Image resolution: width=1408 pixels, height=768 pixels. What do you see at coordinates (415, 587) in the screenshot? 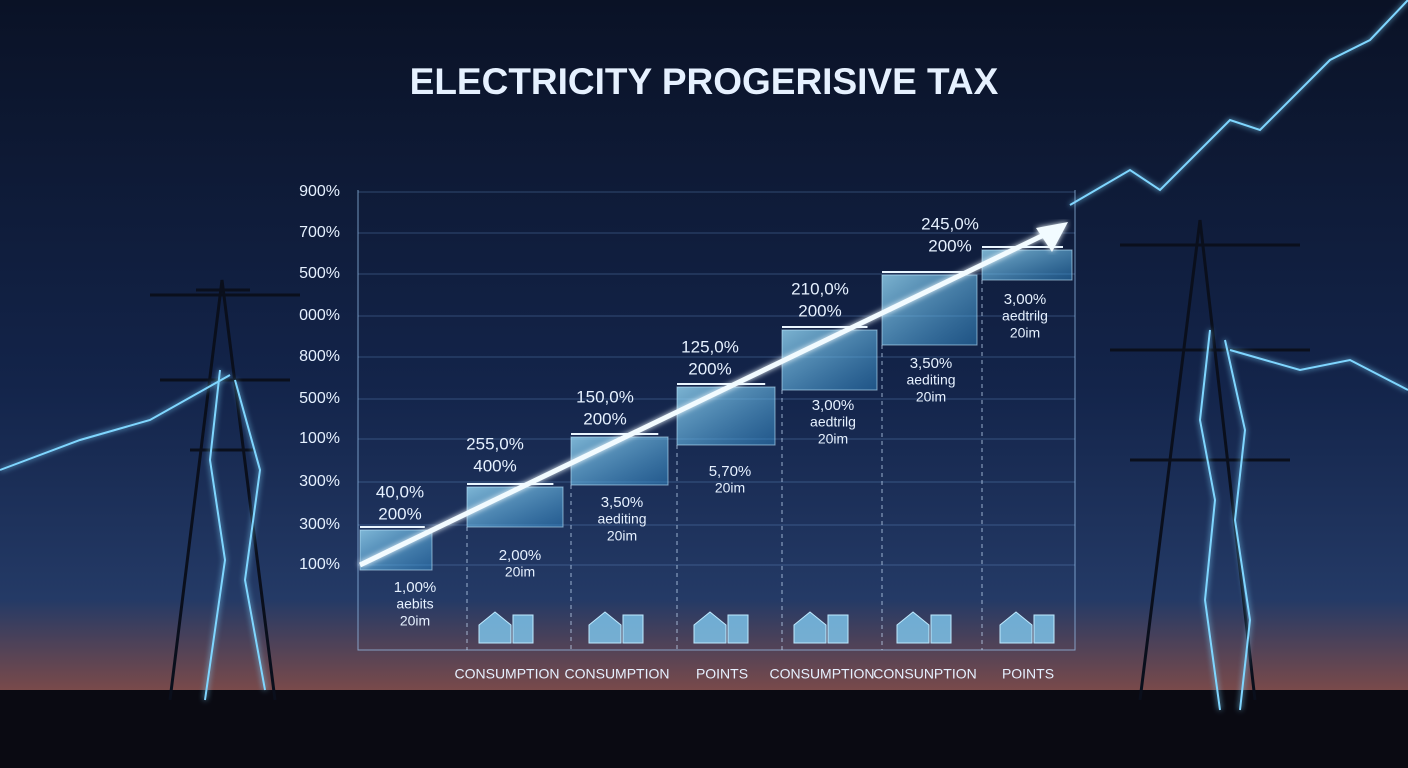
I see `step-bottom-label: 1,00%` at bounding box center [415, 587].